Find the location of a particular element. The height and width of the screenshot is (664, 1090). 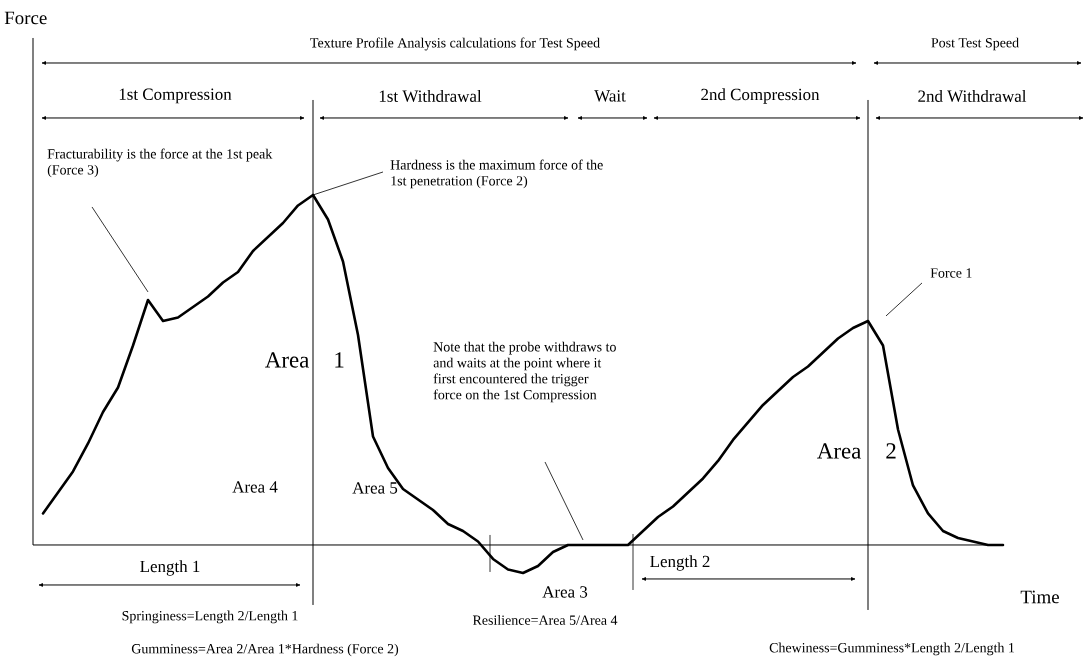

text: 2nd Compression is located at coordinates (760, 96).